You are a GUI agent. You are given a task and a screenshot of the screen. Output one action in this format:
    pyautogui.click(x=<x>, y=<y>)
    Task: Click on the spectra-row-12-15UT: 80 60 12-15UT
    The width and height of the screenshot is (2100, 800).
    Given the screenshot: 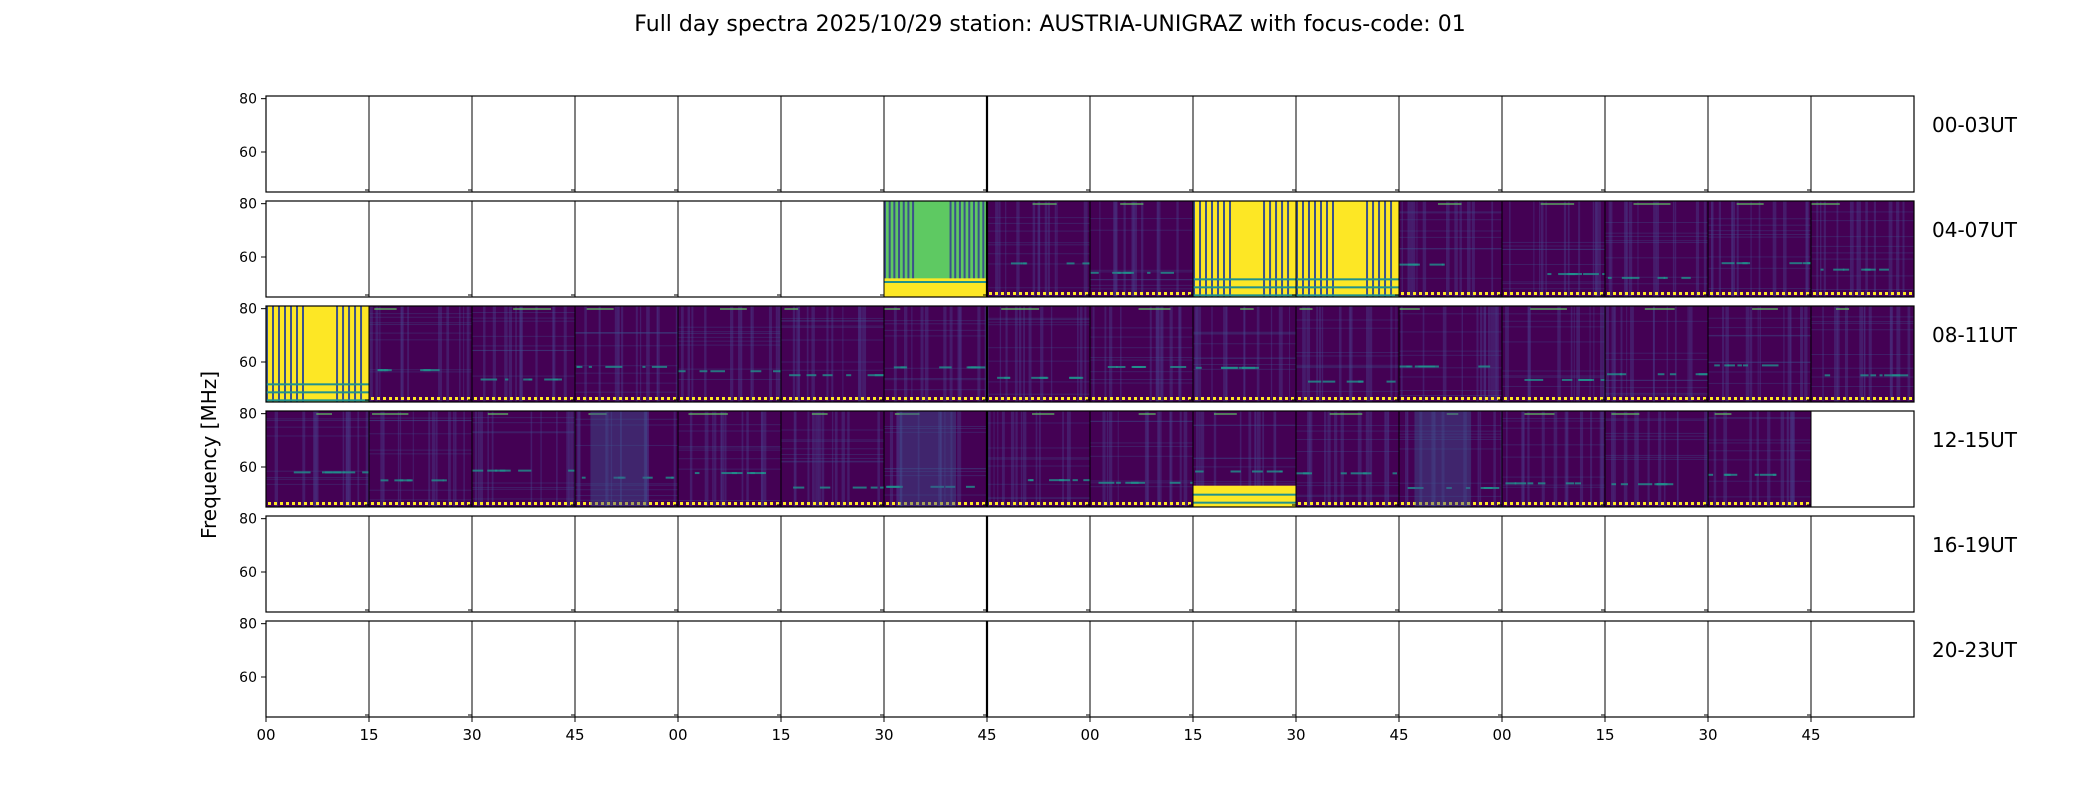 What is the action you would take?
    pyautogui.click(x=1128, y=457)
    